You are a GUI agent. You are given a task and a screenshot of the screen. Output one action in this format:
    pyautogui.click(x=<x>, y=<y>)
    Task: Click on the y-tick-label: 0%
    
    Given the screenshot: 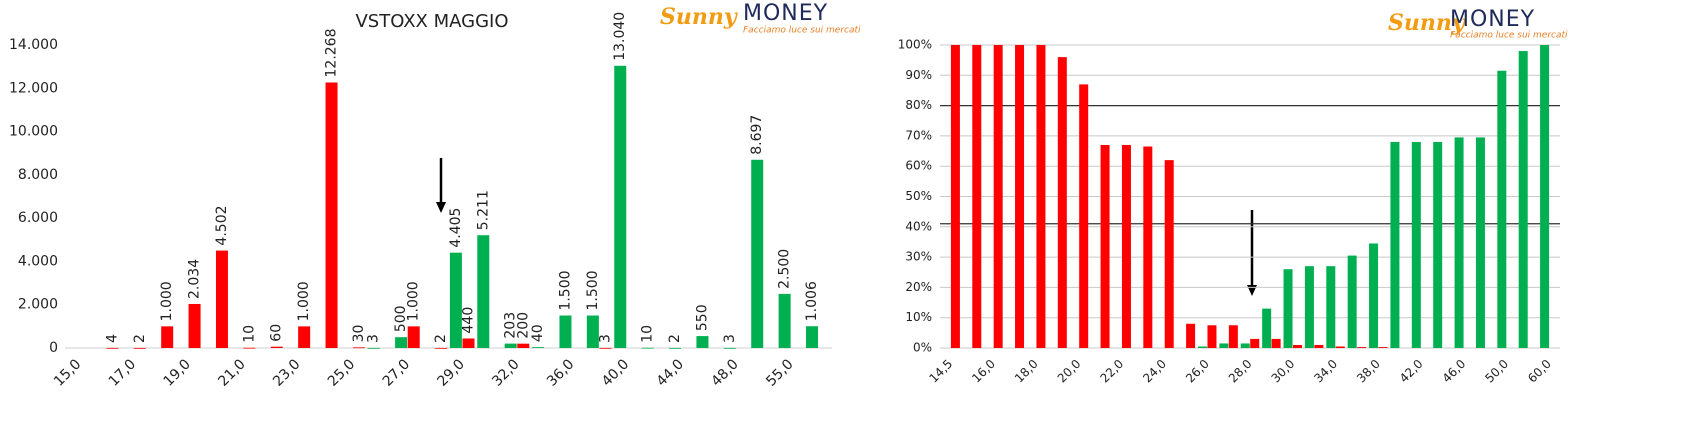 What is the action you would take?
    pyautogui.click(x=922, y=348)
    